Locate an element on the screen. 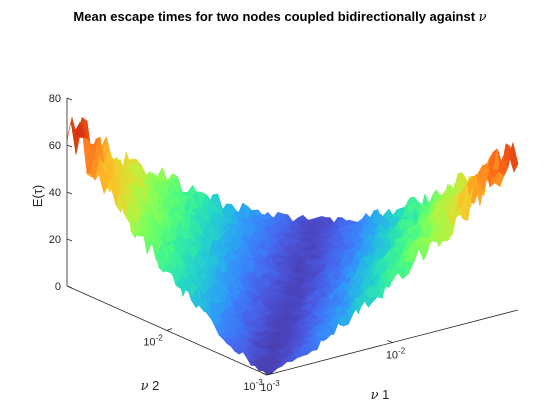 The height and width of the screenshot is (420, 560). z-tick-label: 20 is located at coordinates (55, 240).